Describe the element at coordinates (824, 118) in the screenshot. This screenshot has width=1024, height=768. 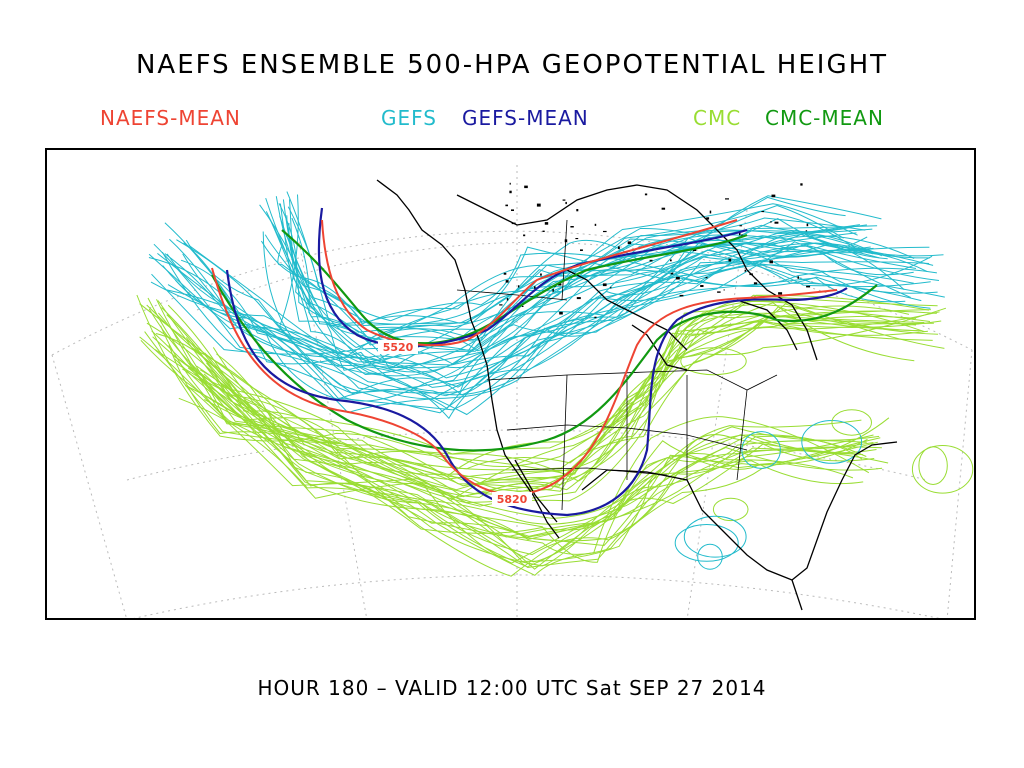
I see `legend-cmc-mean: CMC-MEAN` at that location.